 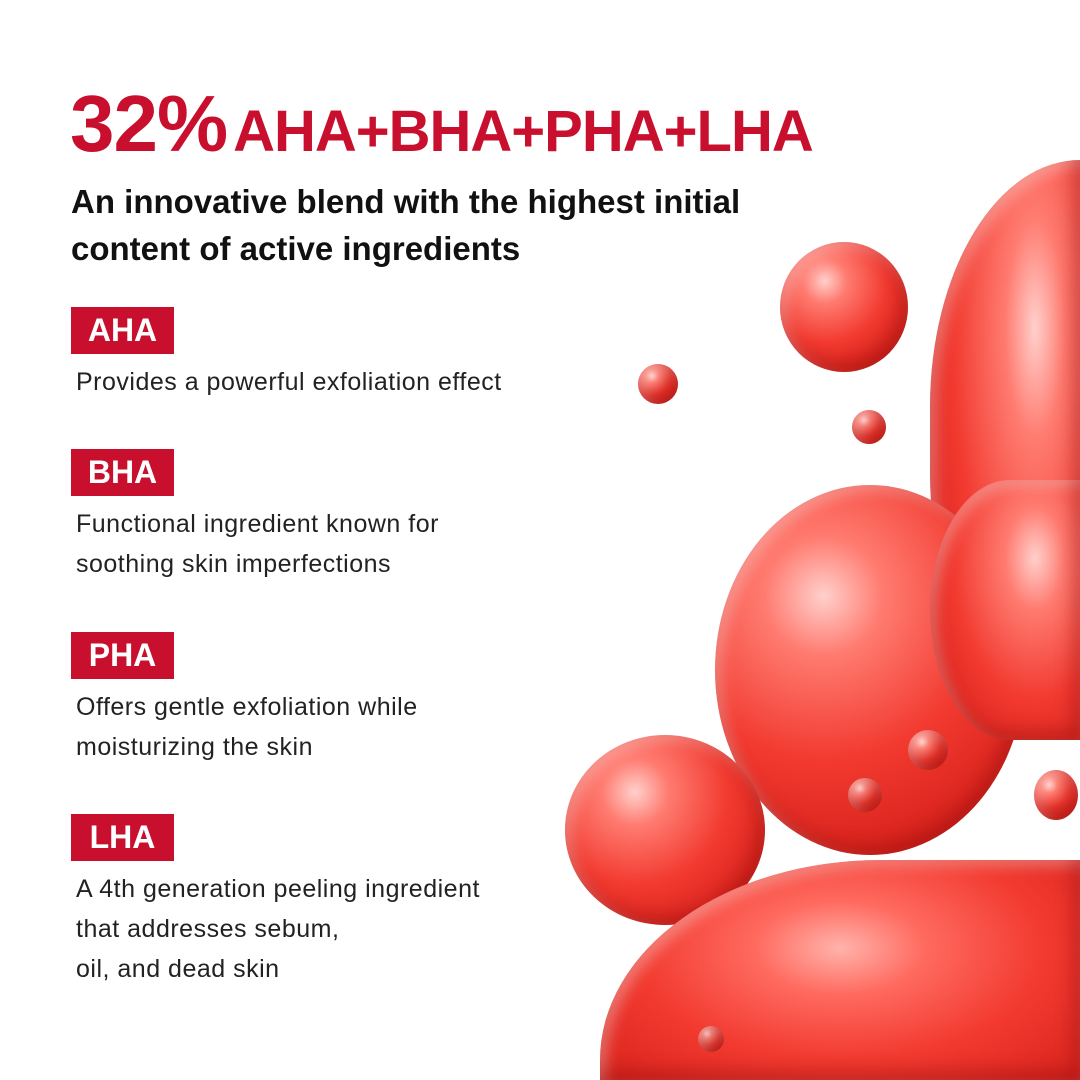 What do you see at coordinates (523, 131) in the screenshot?
I see `headline-blend: AHA+BHA+PHA+LHA` at bounding box center [523, 131].